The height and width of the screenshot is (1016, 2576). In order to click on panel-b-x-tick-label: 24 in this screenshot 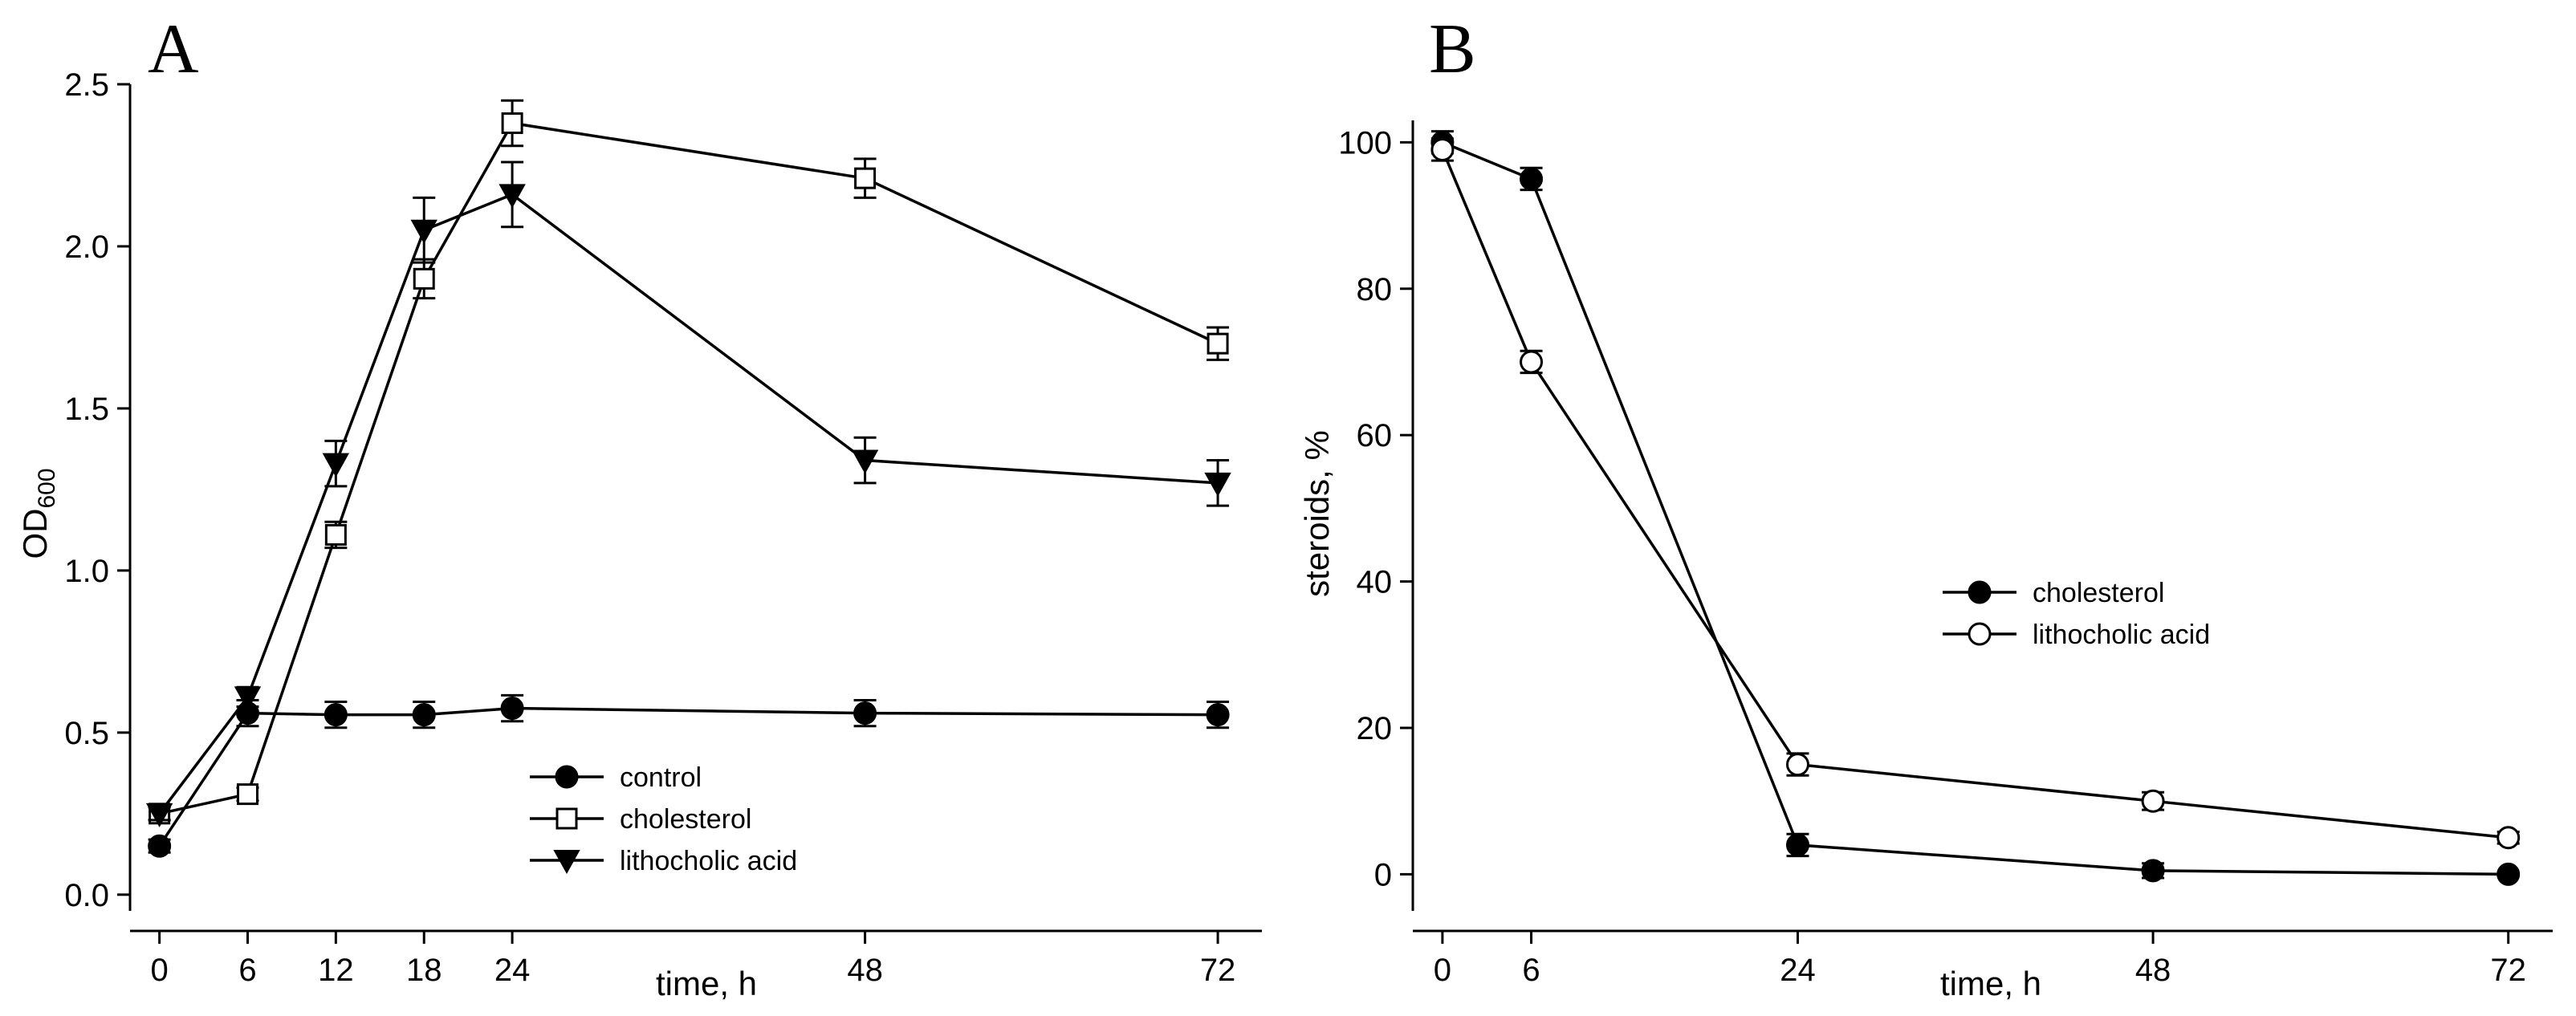, I will do `click(1798, 970)`.